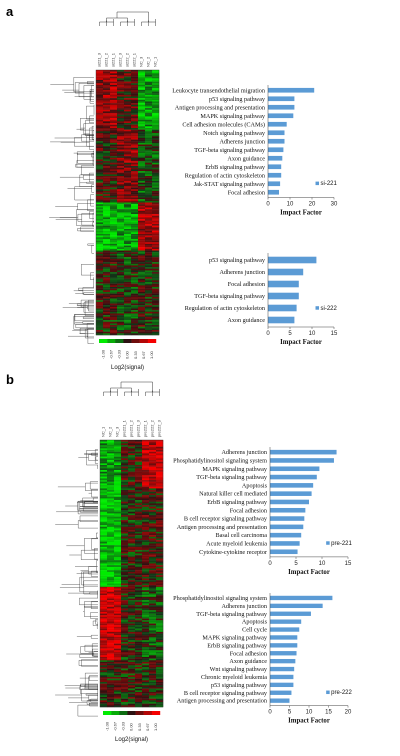  I want to click on category-label: Cytokine-cytokine receptor, so click(233, 552).